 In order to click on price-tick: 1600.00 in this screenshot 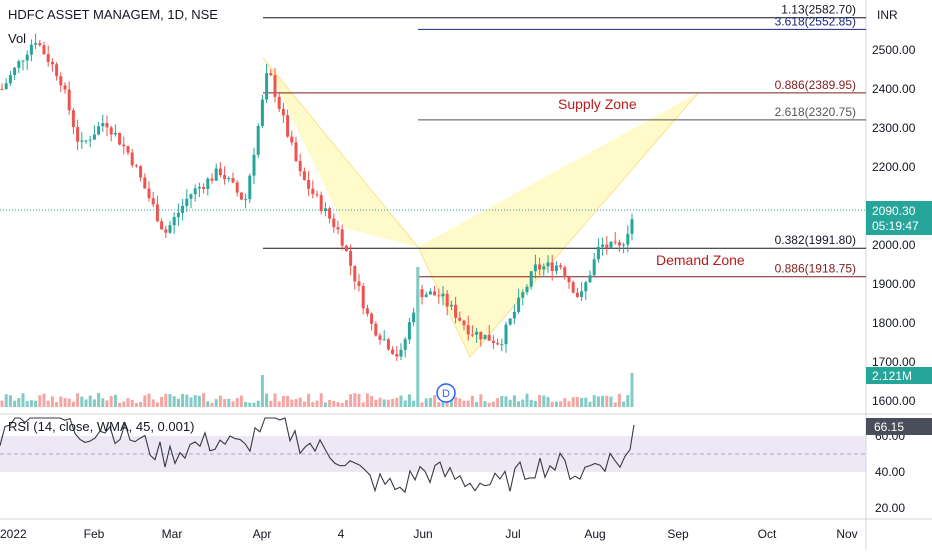, I will do `click(894, 401)`.